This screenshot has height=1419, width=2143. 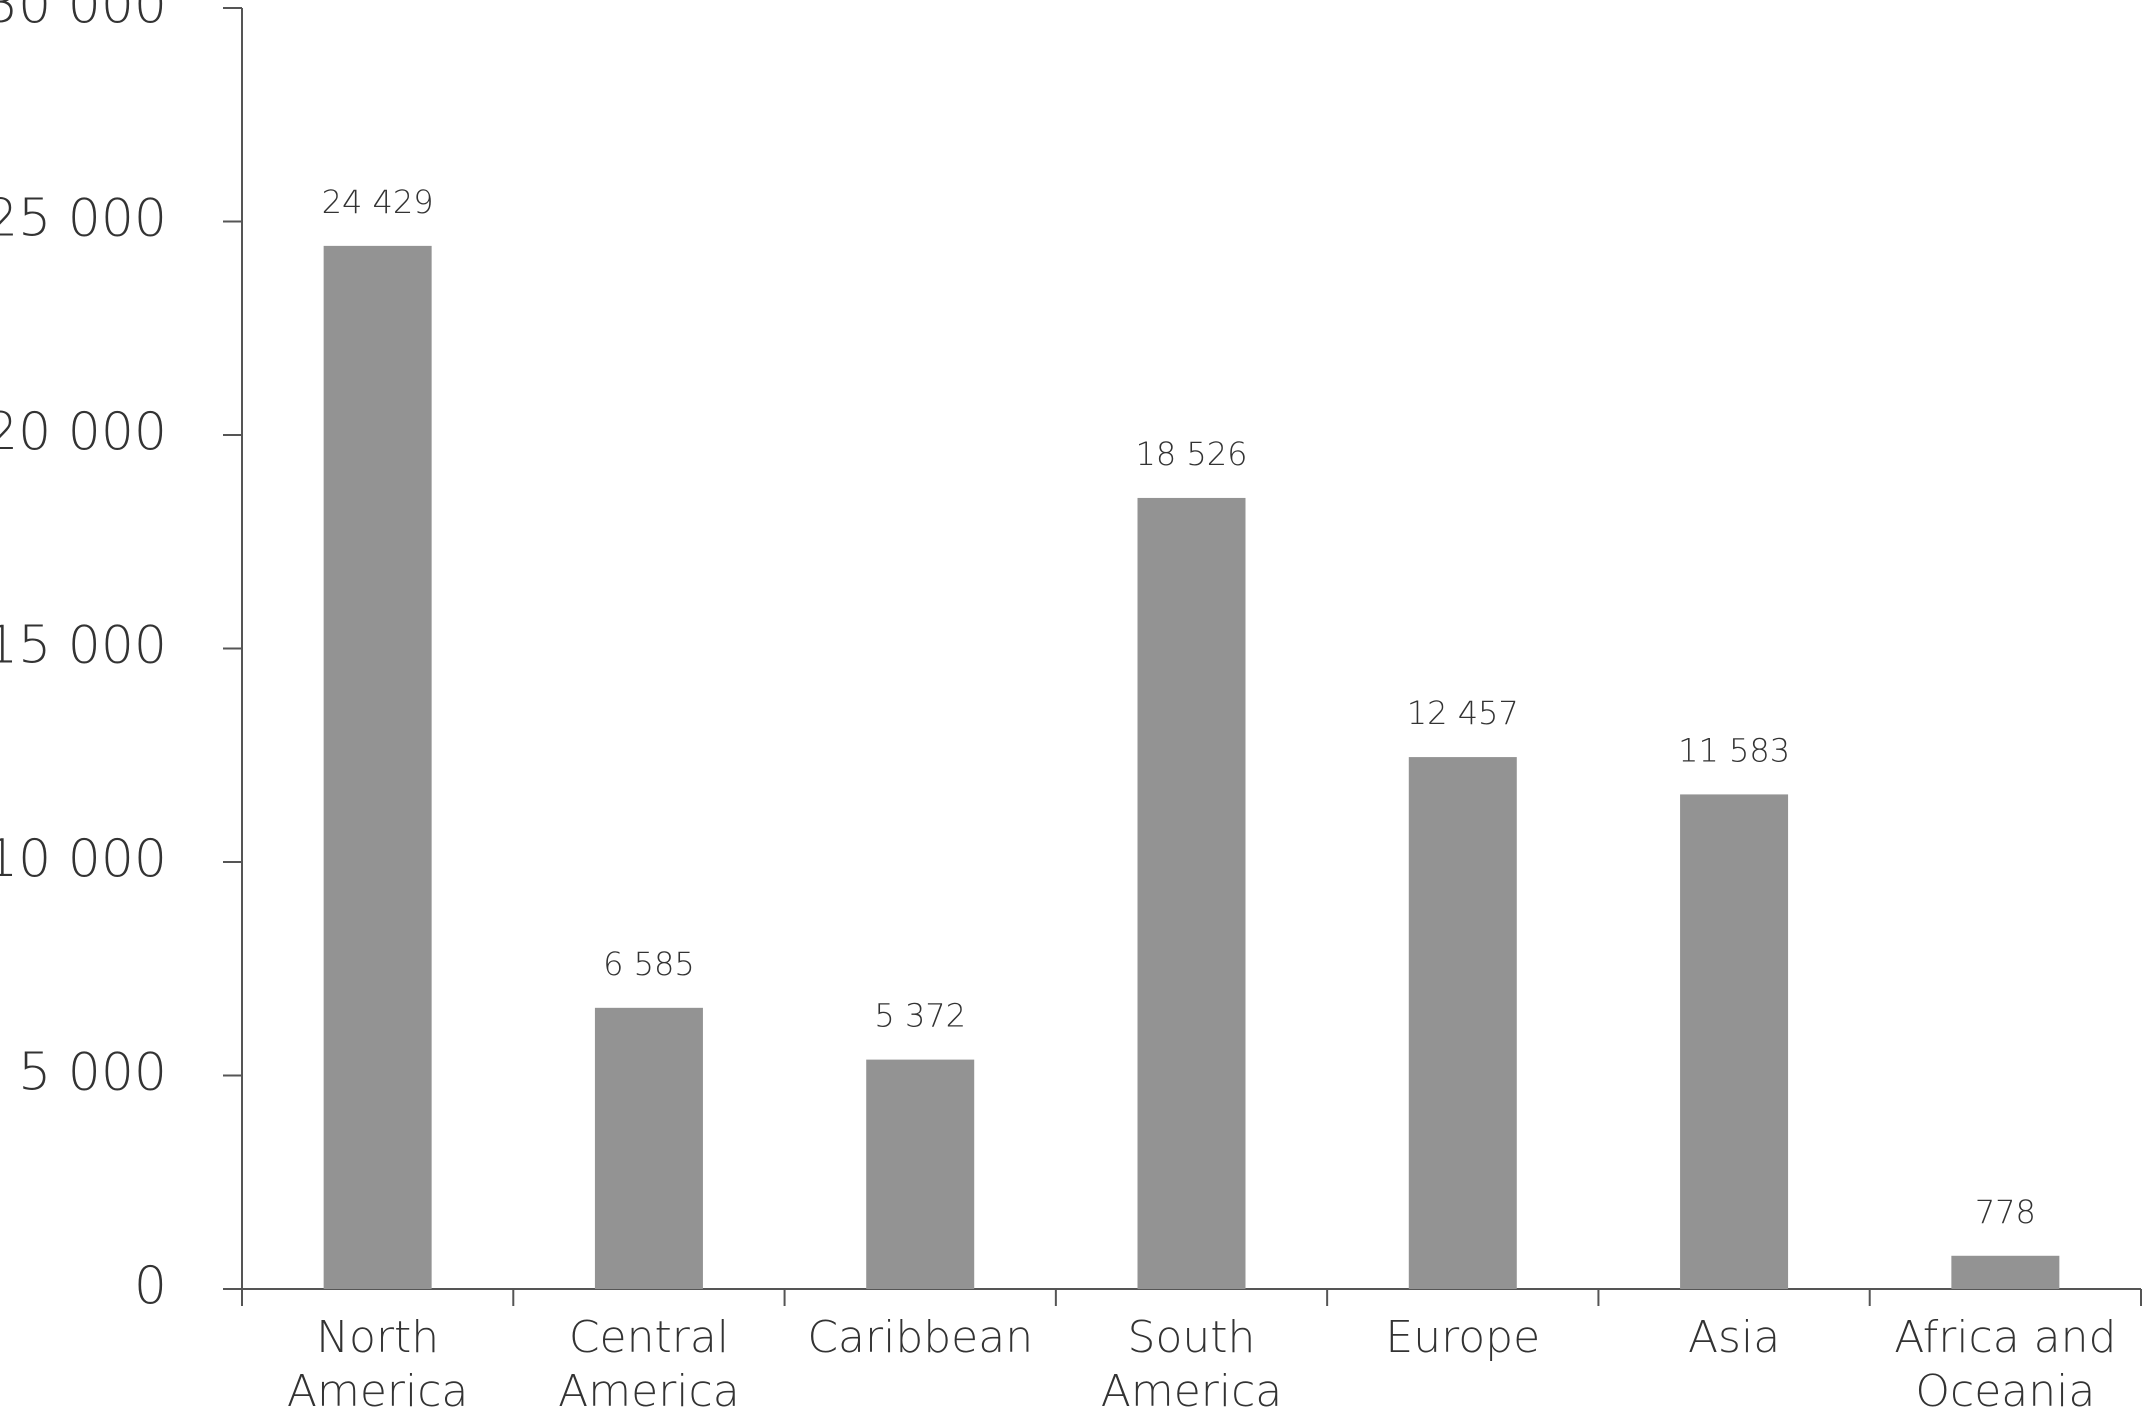 What do you see at coordinates (2005, 1212) in the screenshot?
I see `value-label: 778` at bounding box center [2005, 1212].